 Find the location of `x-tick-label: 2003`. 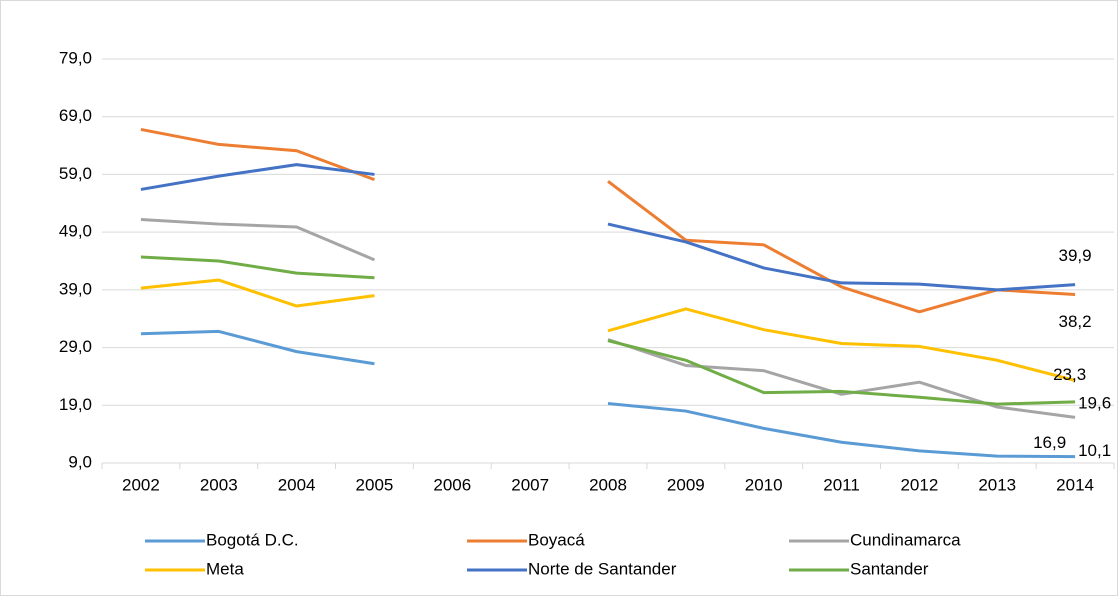

x-tick-label: 2003 is located at coordinates (219, 484).